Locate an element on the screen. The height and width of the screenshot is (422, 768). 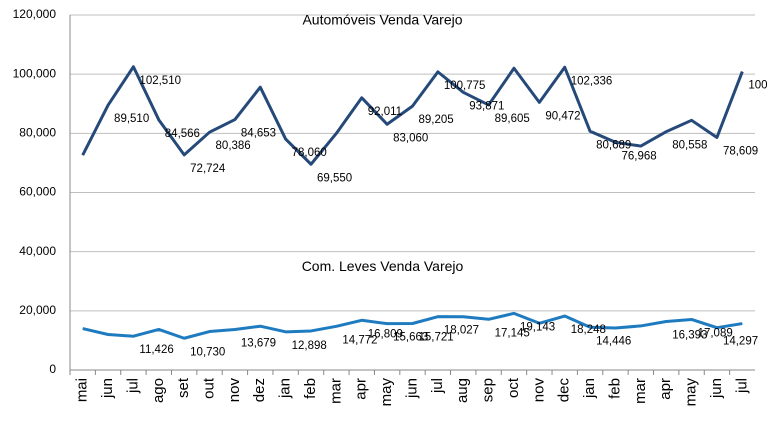
data-label: 80,689 is located at coordinates (613, 145).